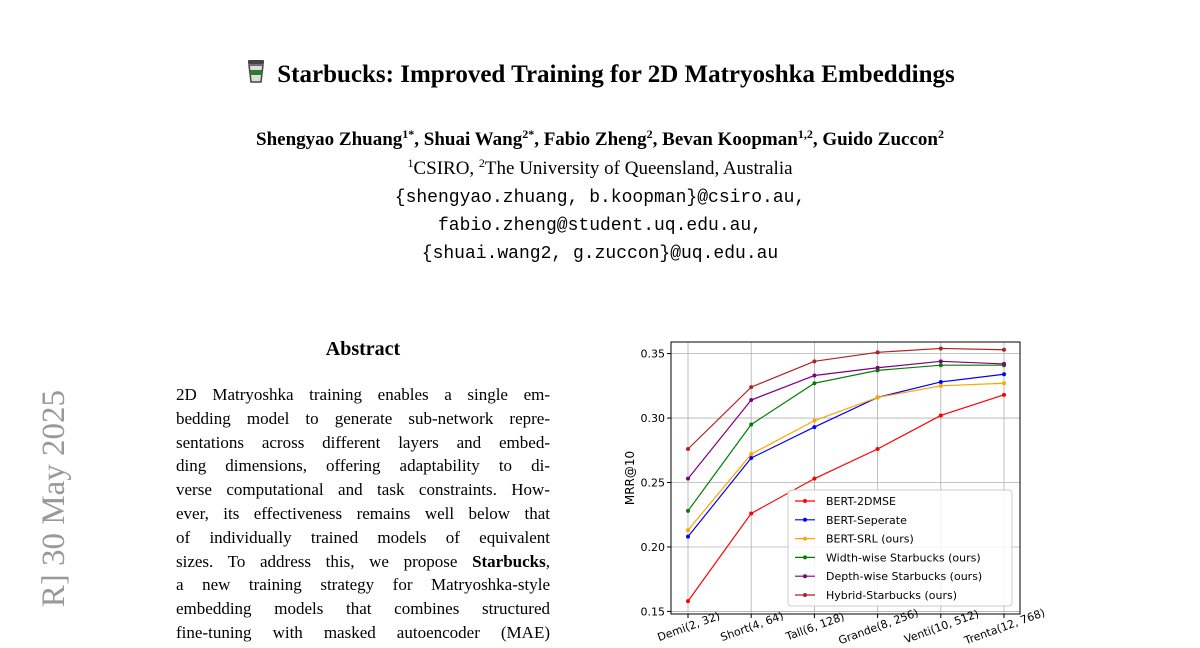  What do you see at coordinates (630, 478) in the screenshot?
I see `y-axis-label: MRR@10` at bounding box center [630, 478].